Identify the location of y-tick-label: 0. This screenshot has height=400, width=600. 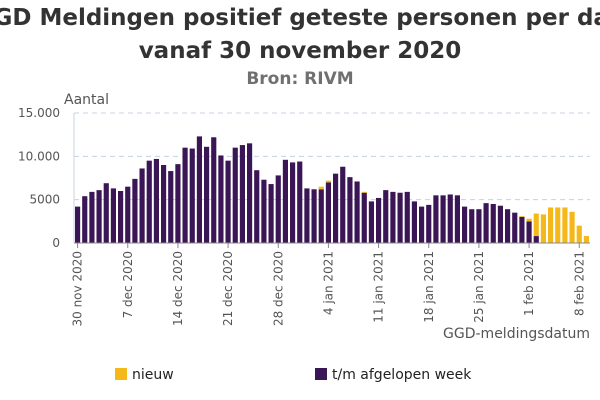
(56, 243).